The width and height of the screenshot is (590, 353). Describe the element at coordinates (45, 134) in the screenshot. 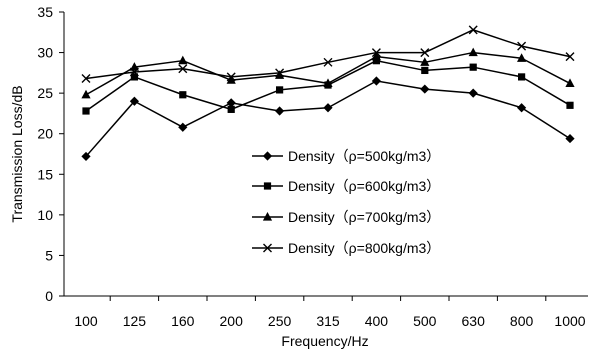

I see `y-tick-label: 20` at that location.